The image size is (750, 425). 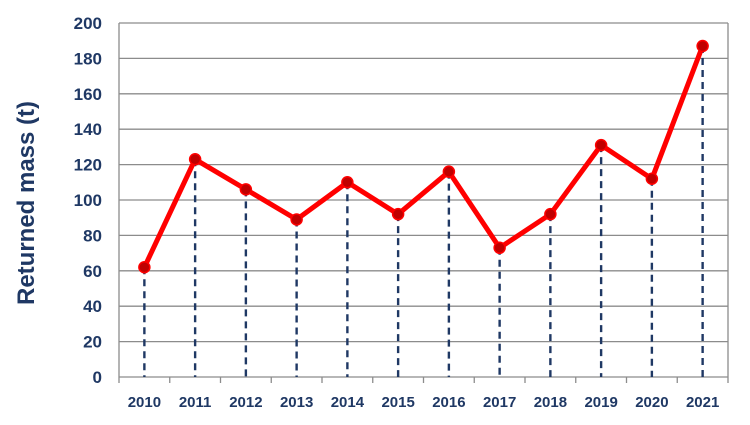 I want to click on x-tick-label: 2012, so click(x=245, y=402).